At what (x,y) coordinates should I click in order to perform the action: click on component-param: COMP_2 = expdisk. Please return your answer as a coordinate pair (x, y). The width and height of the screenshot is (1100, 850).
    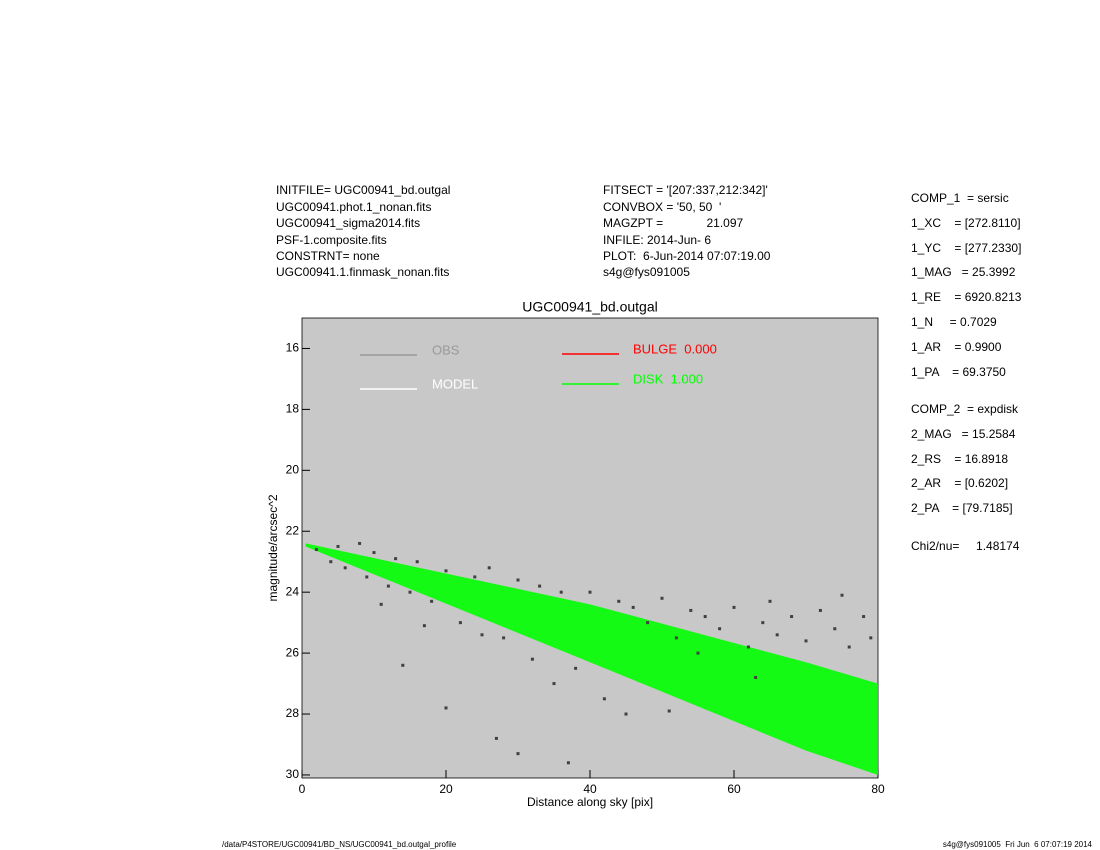
    Looking at the image, I should click on (965, 409).